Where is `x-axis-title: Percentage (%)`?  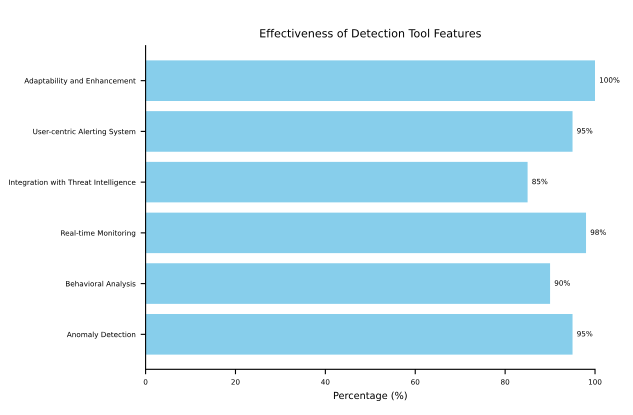 x-axis-title: Percentage (%) is located at coordinates (370, 397).